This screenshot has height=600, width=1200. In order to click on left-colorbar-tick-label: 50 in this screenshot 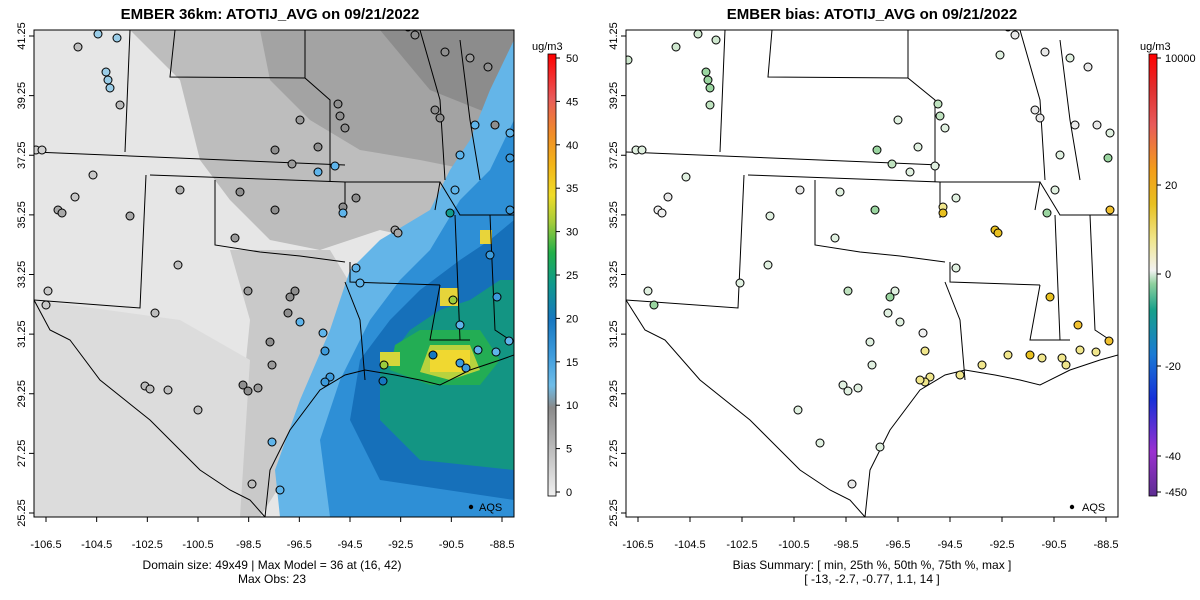, I will do `click(572, 59)`.